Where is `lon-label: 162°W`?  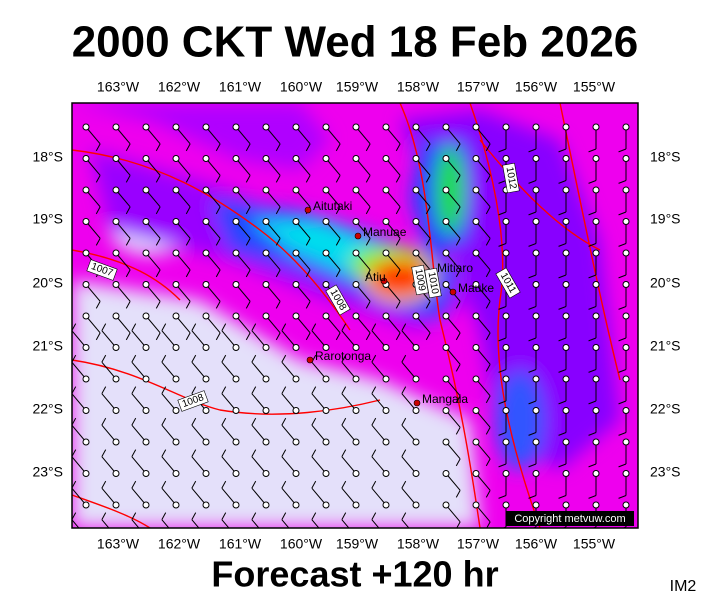 lon-label: 162°W is located at coordinates (179, 544).